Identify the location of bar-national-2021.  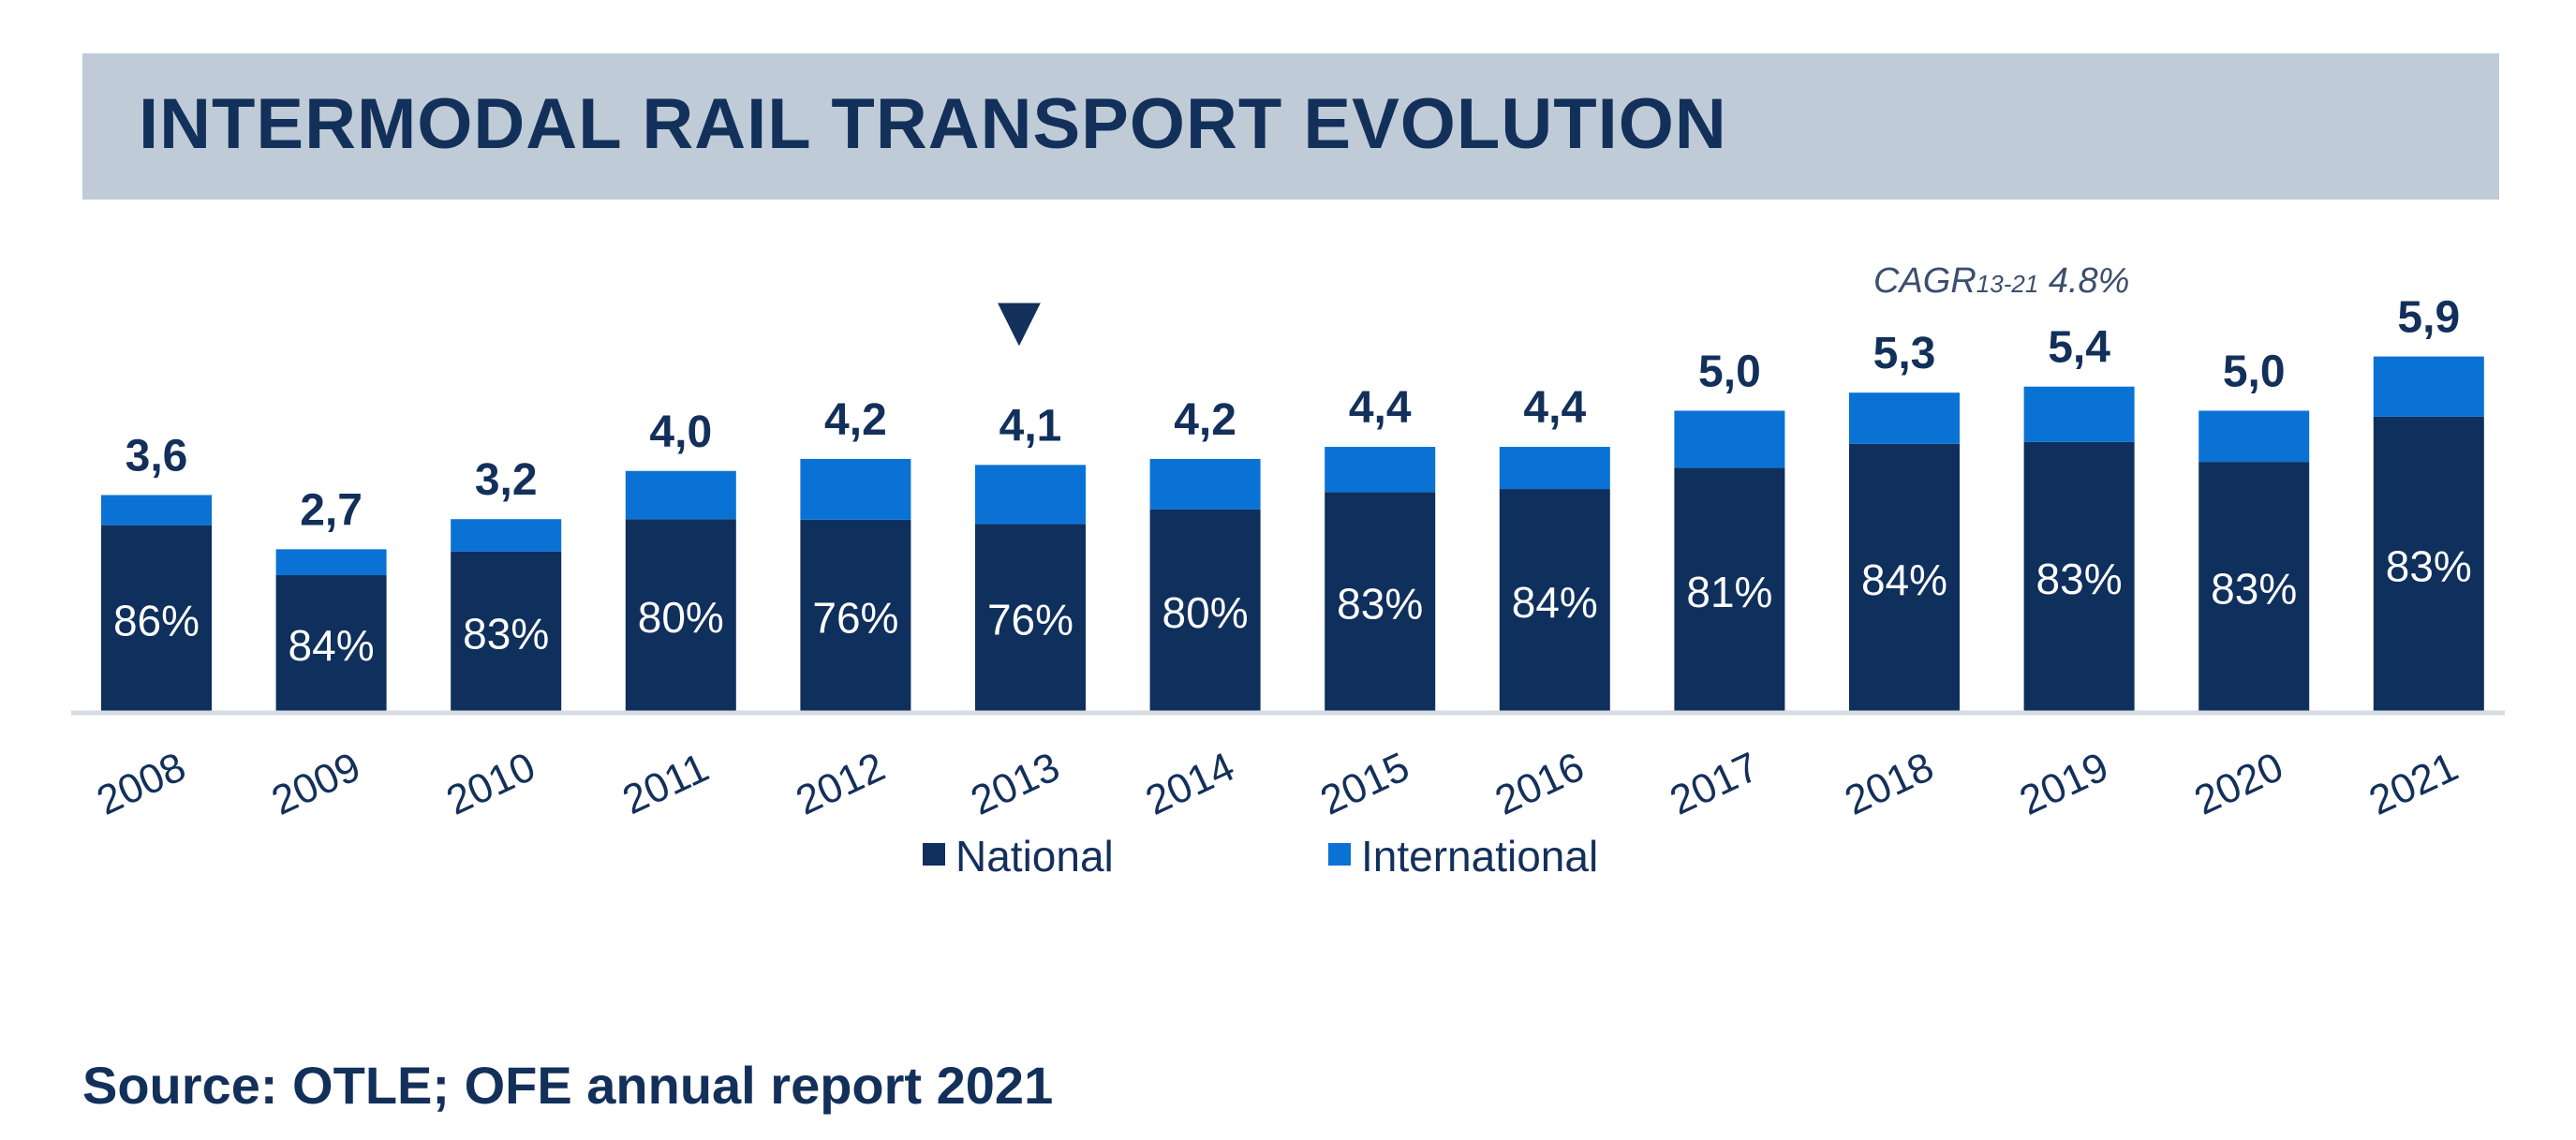
(2429, 564).